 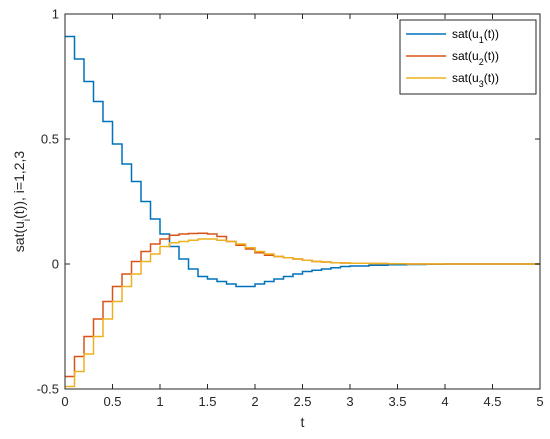 What do you see at coordinates (539, 401) in the screenshot?
I see `x-tick-label: 5` at bounding box center [539, 401].